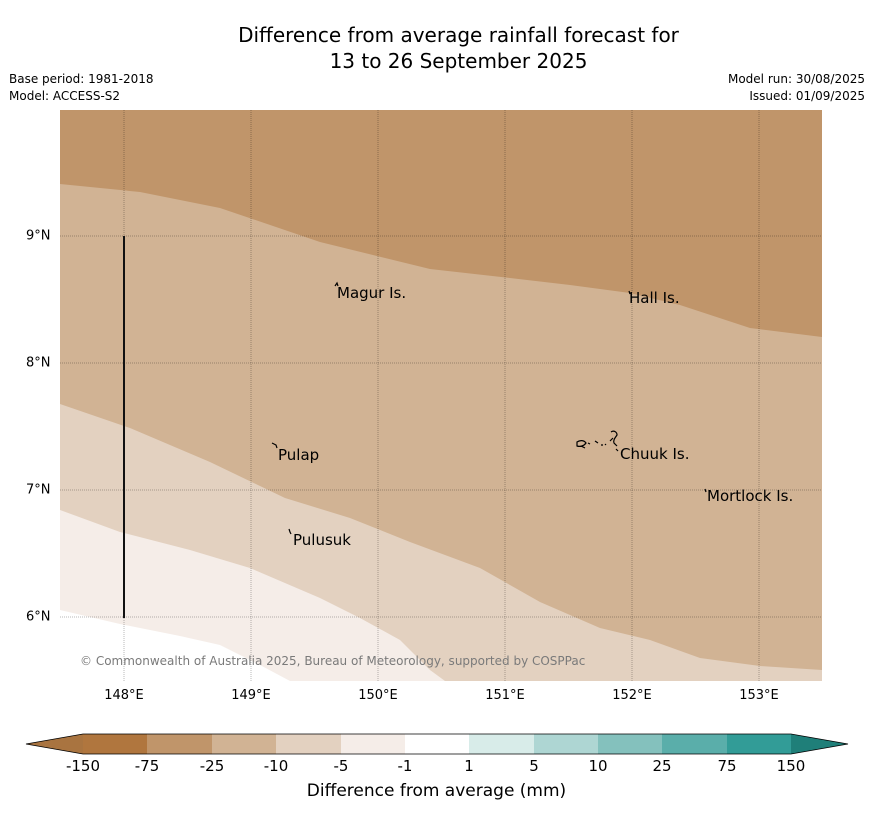 This screenshot has height=816, width=873. What do you see at coordinates (655, 454) in the screenshot?
I see `place-label-chuuk: Chuuk Is.` at bounding box center [655, 454].